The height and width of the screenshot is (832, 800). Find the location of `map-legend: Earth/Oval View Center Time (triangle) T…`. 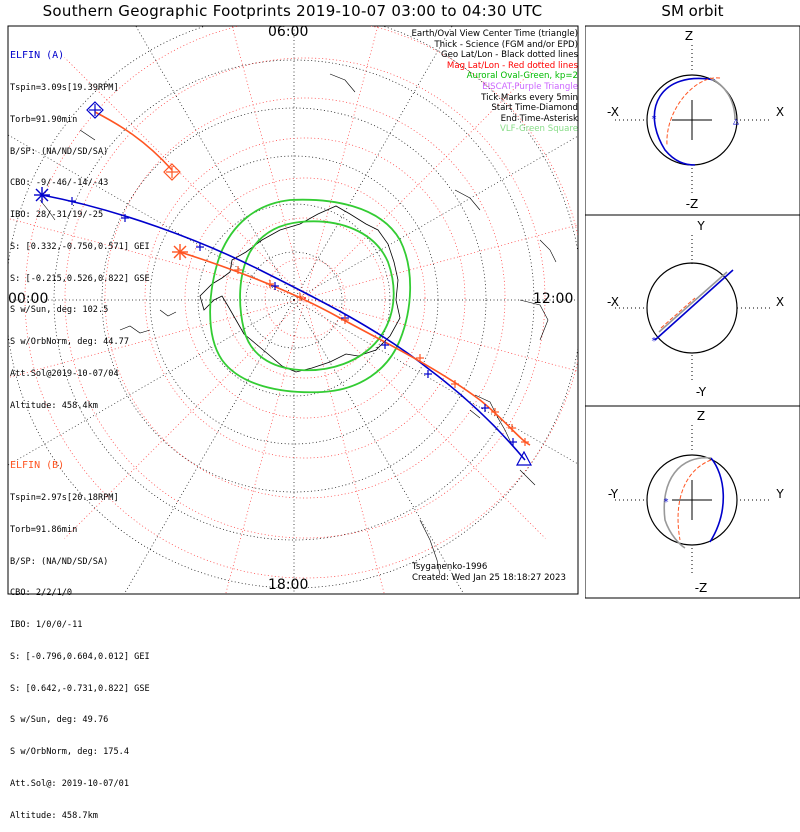

map-legend: Earth/Oval View Center Time (triangle) T… is located at coordinates (494, 82).